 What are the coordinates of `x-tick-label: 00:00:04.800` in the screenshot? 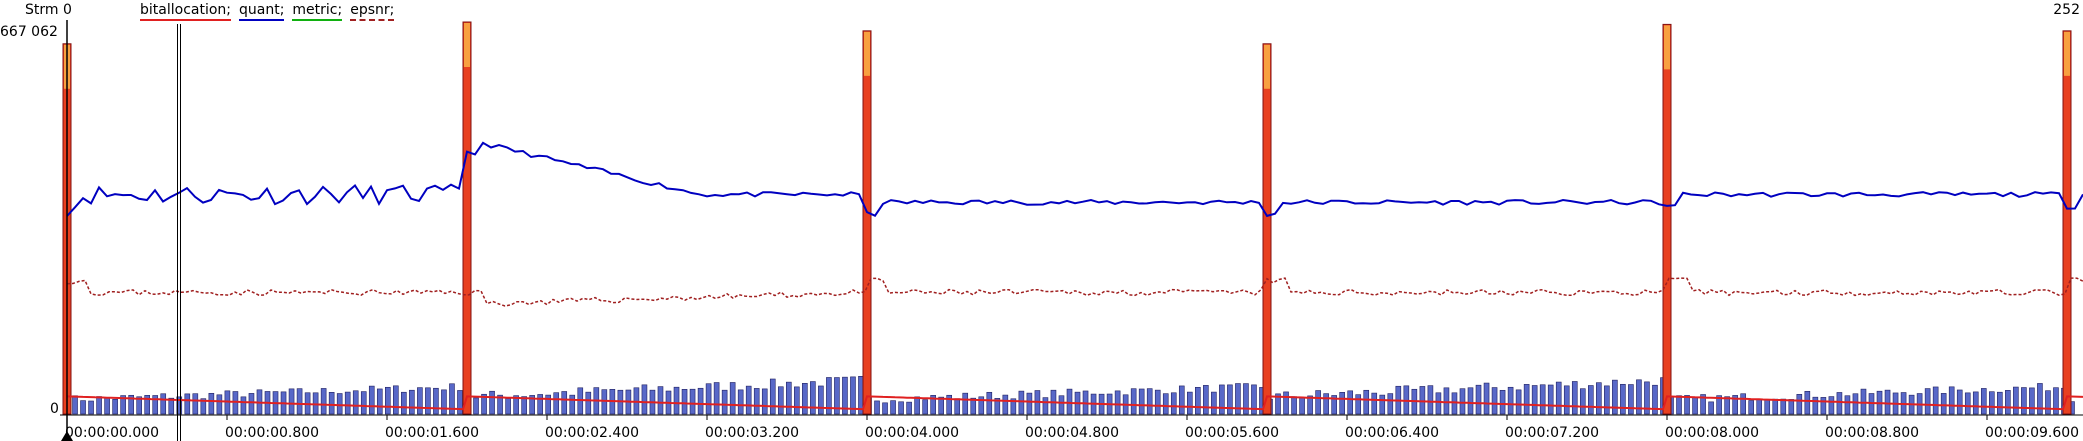 It's located at (1072, 433).